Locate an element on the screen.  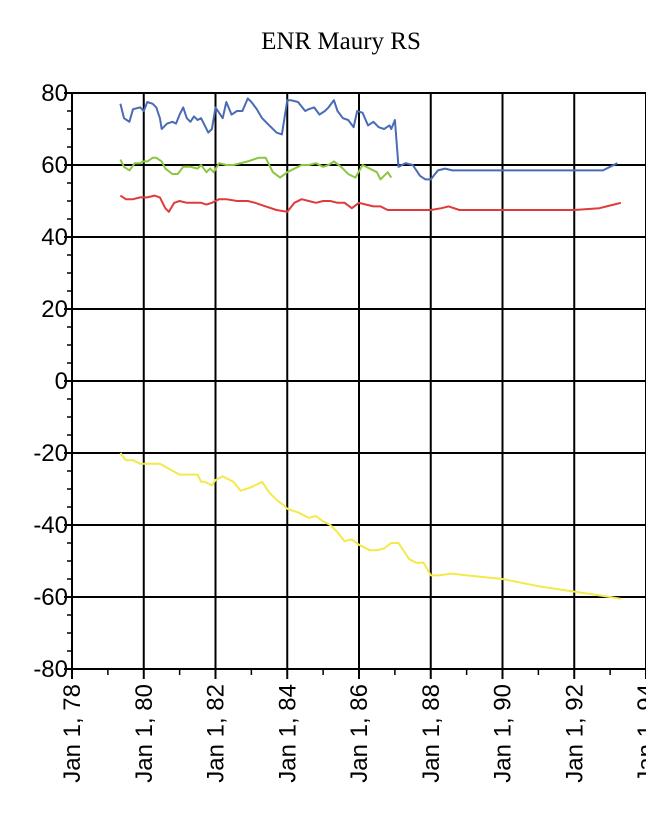
x-tick-label: Jan 1, 94 is located at coordinates (639, 733).